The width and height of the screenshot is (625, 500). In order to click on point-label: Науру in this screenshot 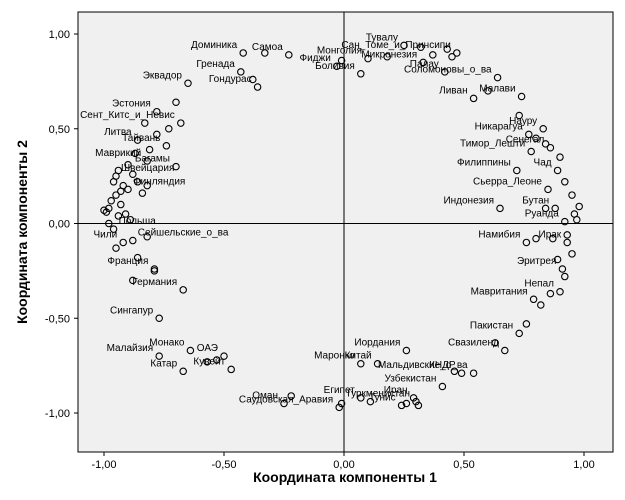, I will do `click(523, 121)`.